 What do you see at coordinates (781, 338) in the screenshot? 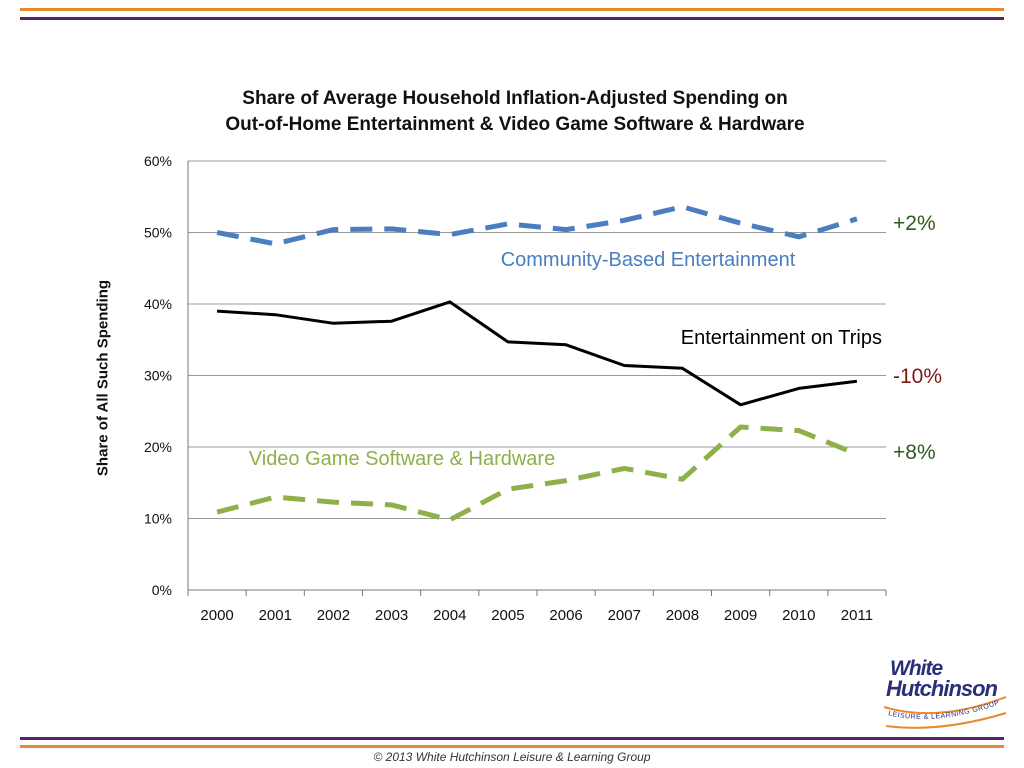
I see `series-label-entertainment-on-trips: Entertainment on Trips` at bounding box center [781, 338].